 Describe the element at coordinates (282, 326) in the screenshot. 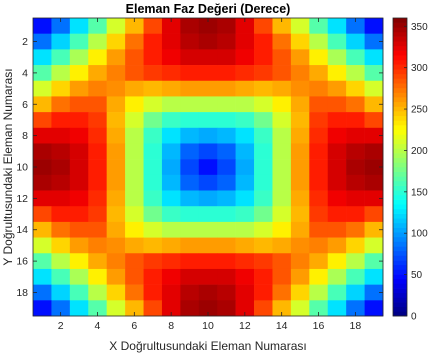

I see `x-tick-label: 14` at that location.